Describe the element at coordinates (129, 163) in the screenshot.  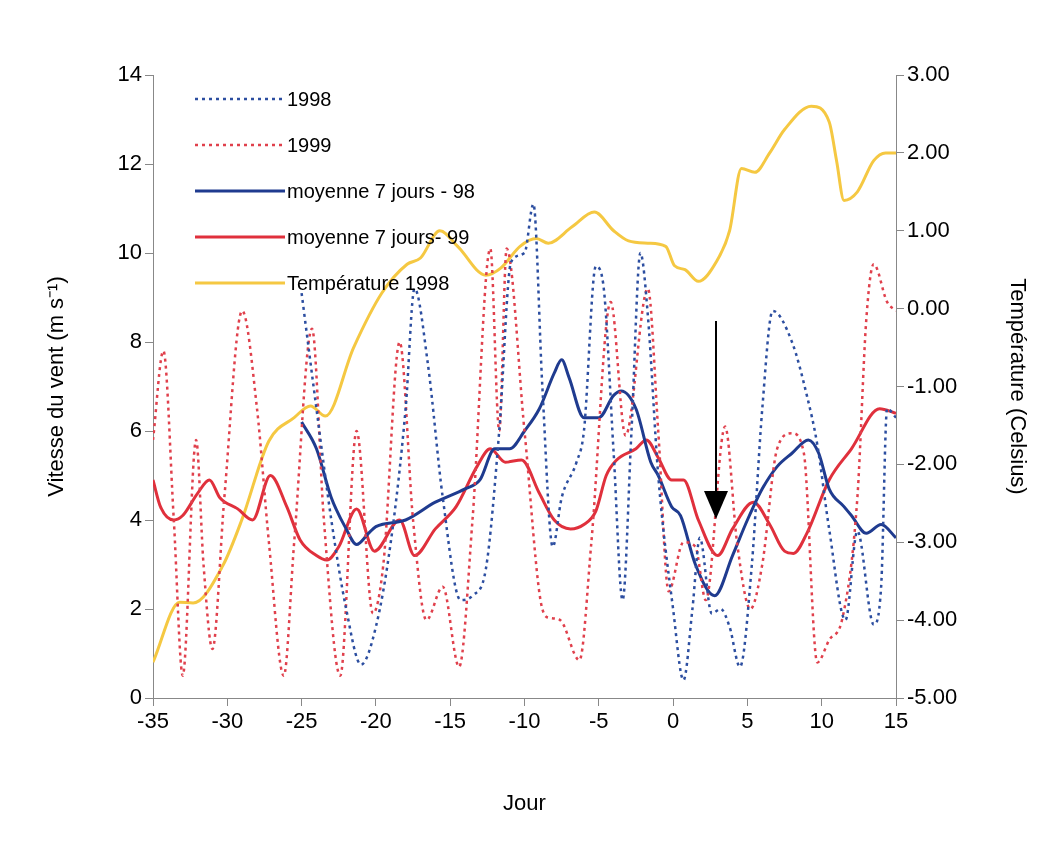
I see `y-tick-label: 12` at that location.